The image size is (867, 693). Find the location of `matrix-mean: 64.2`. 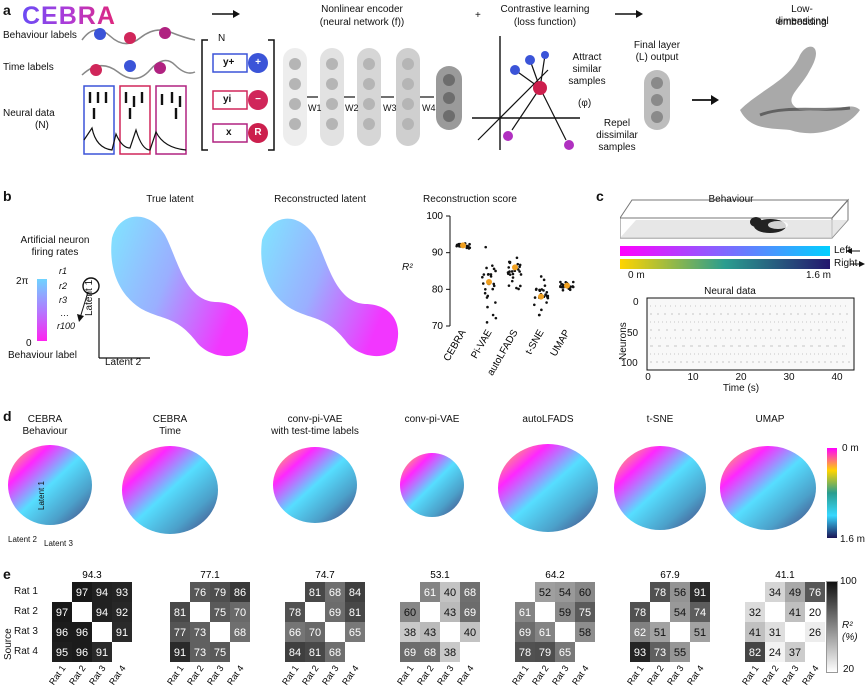

matrix-mean: 64.2 is located at coordinates (555, 575).